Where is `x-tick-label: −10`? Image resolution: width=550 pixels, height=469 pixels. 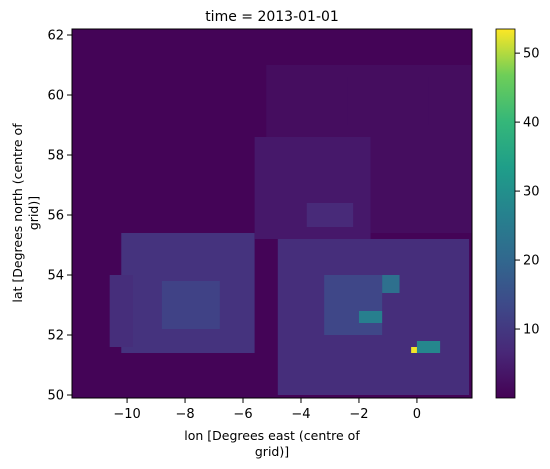
x-tick-label: −10 is located at coordinates (126, 414).